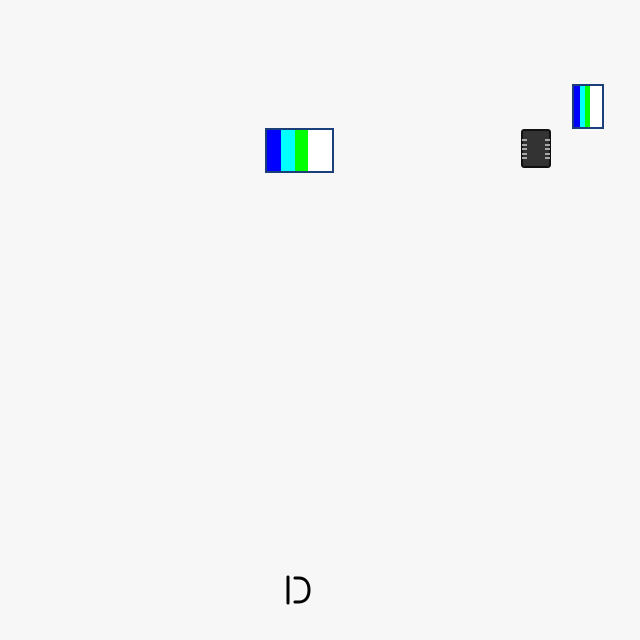 The height and width of the screenshot is (640, 640). I want to click on striped-block-small, so click(588, 106).